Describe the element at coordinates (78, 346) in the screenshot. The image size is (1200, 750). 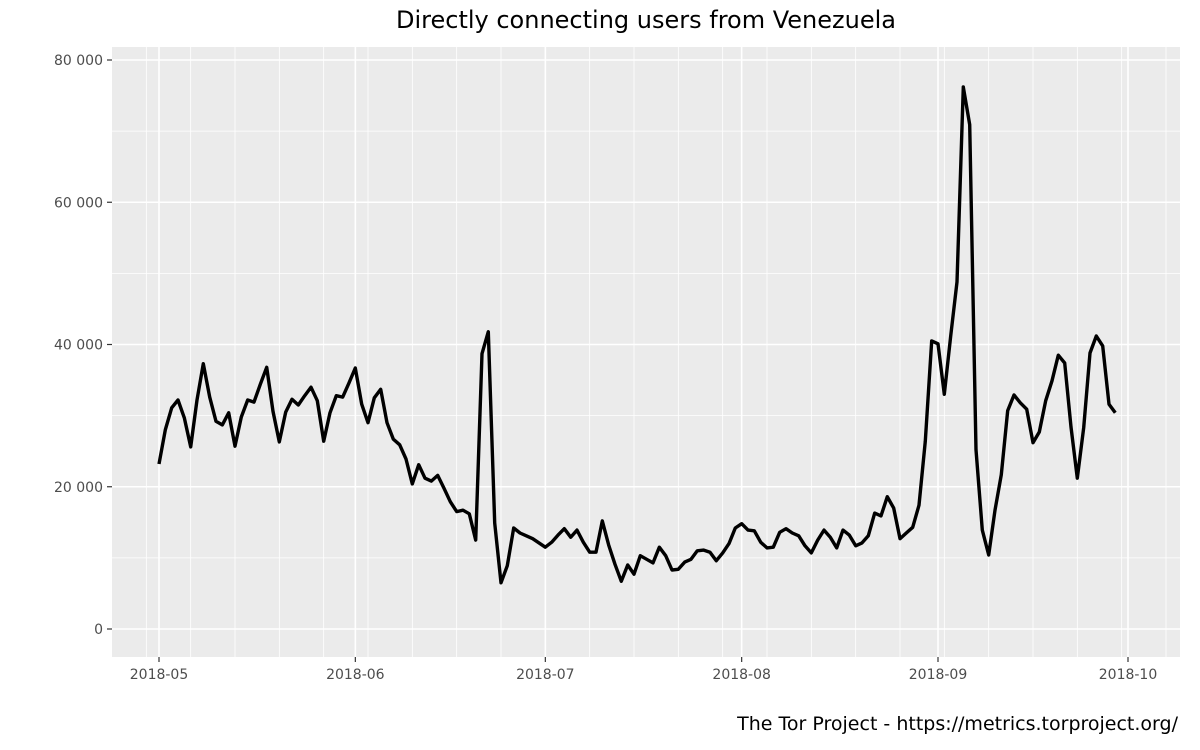
I see `y-tick-label: 40 000` at that location.